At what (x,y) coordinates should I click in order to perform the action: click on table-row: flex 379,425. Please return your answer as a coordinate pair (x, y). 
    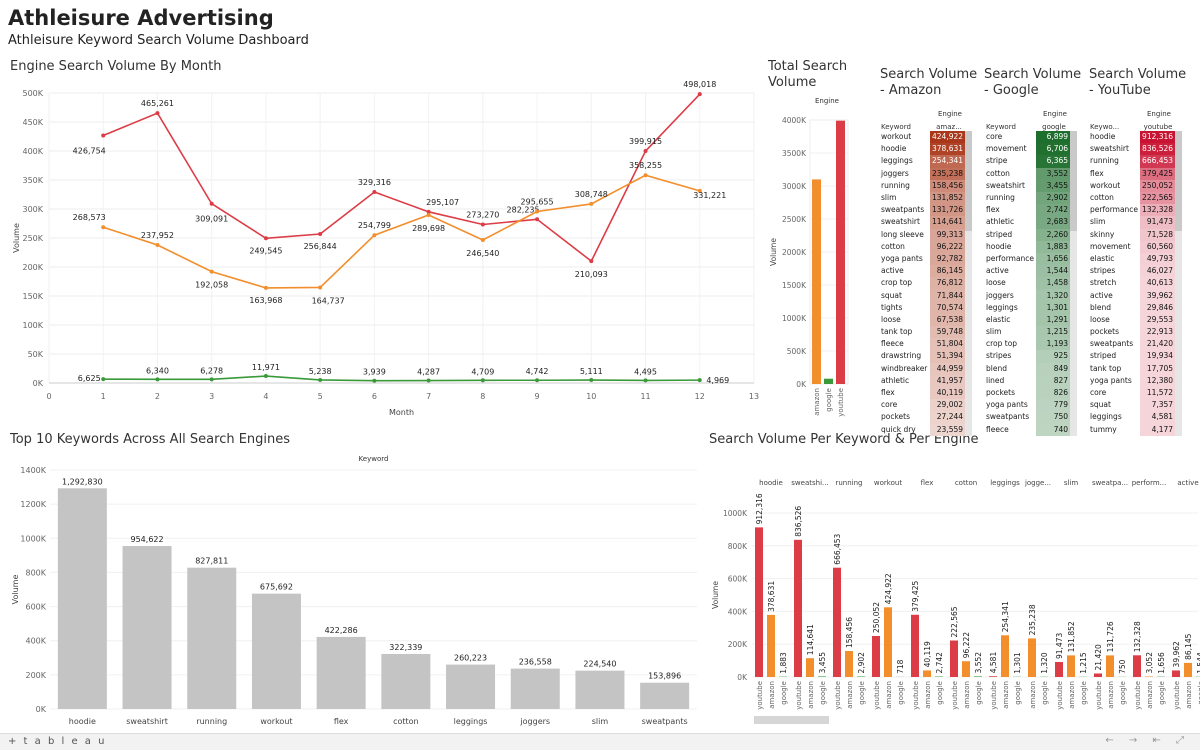
    Looking at the image, I should click on (1132, 173).